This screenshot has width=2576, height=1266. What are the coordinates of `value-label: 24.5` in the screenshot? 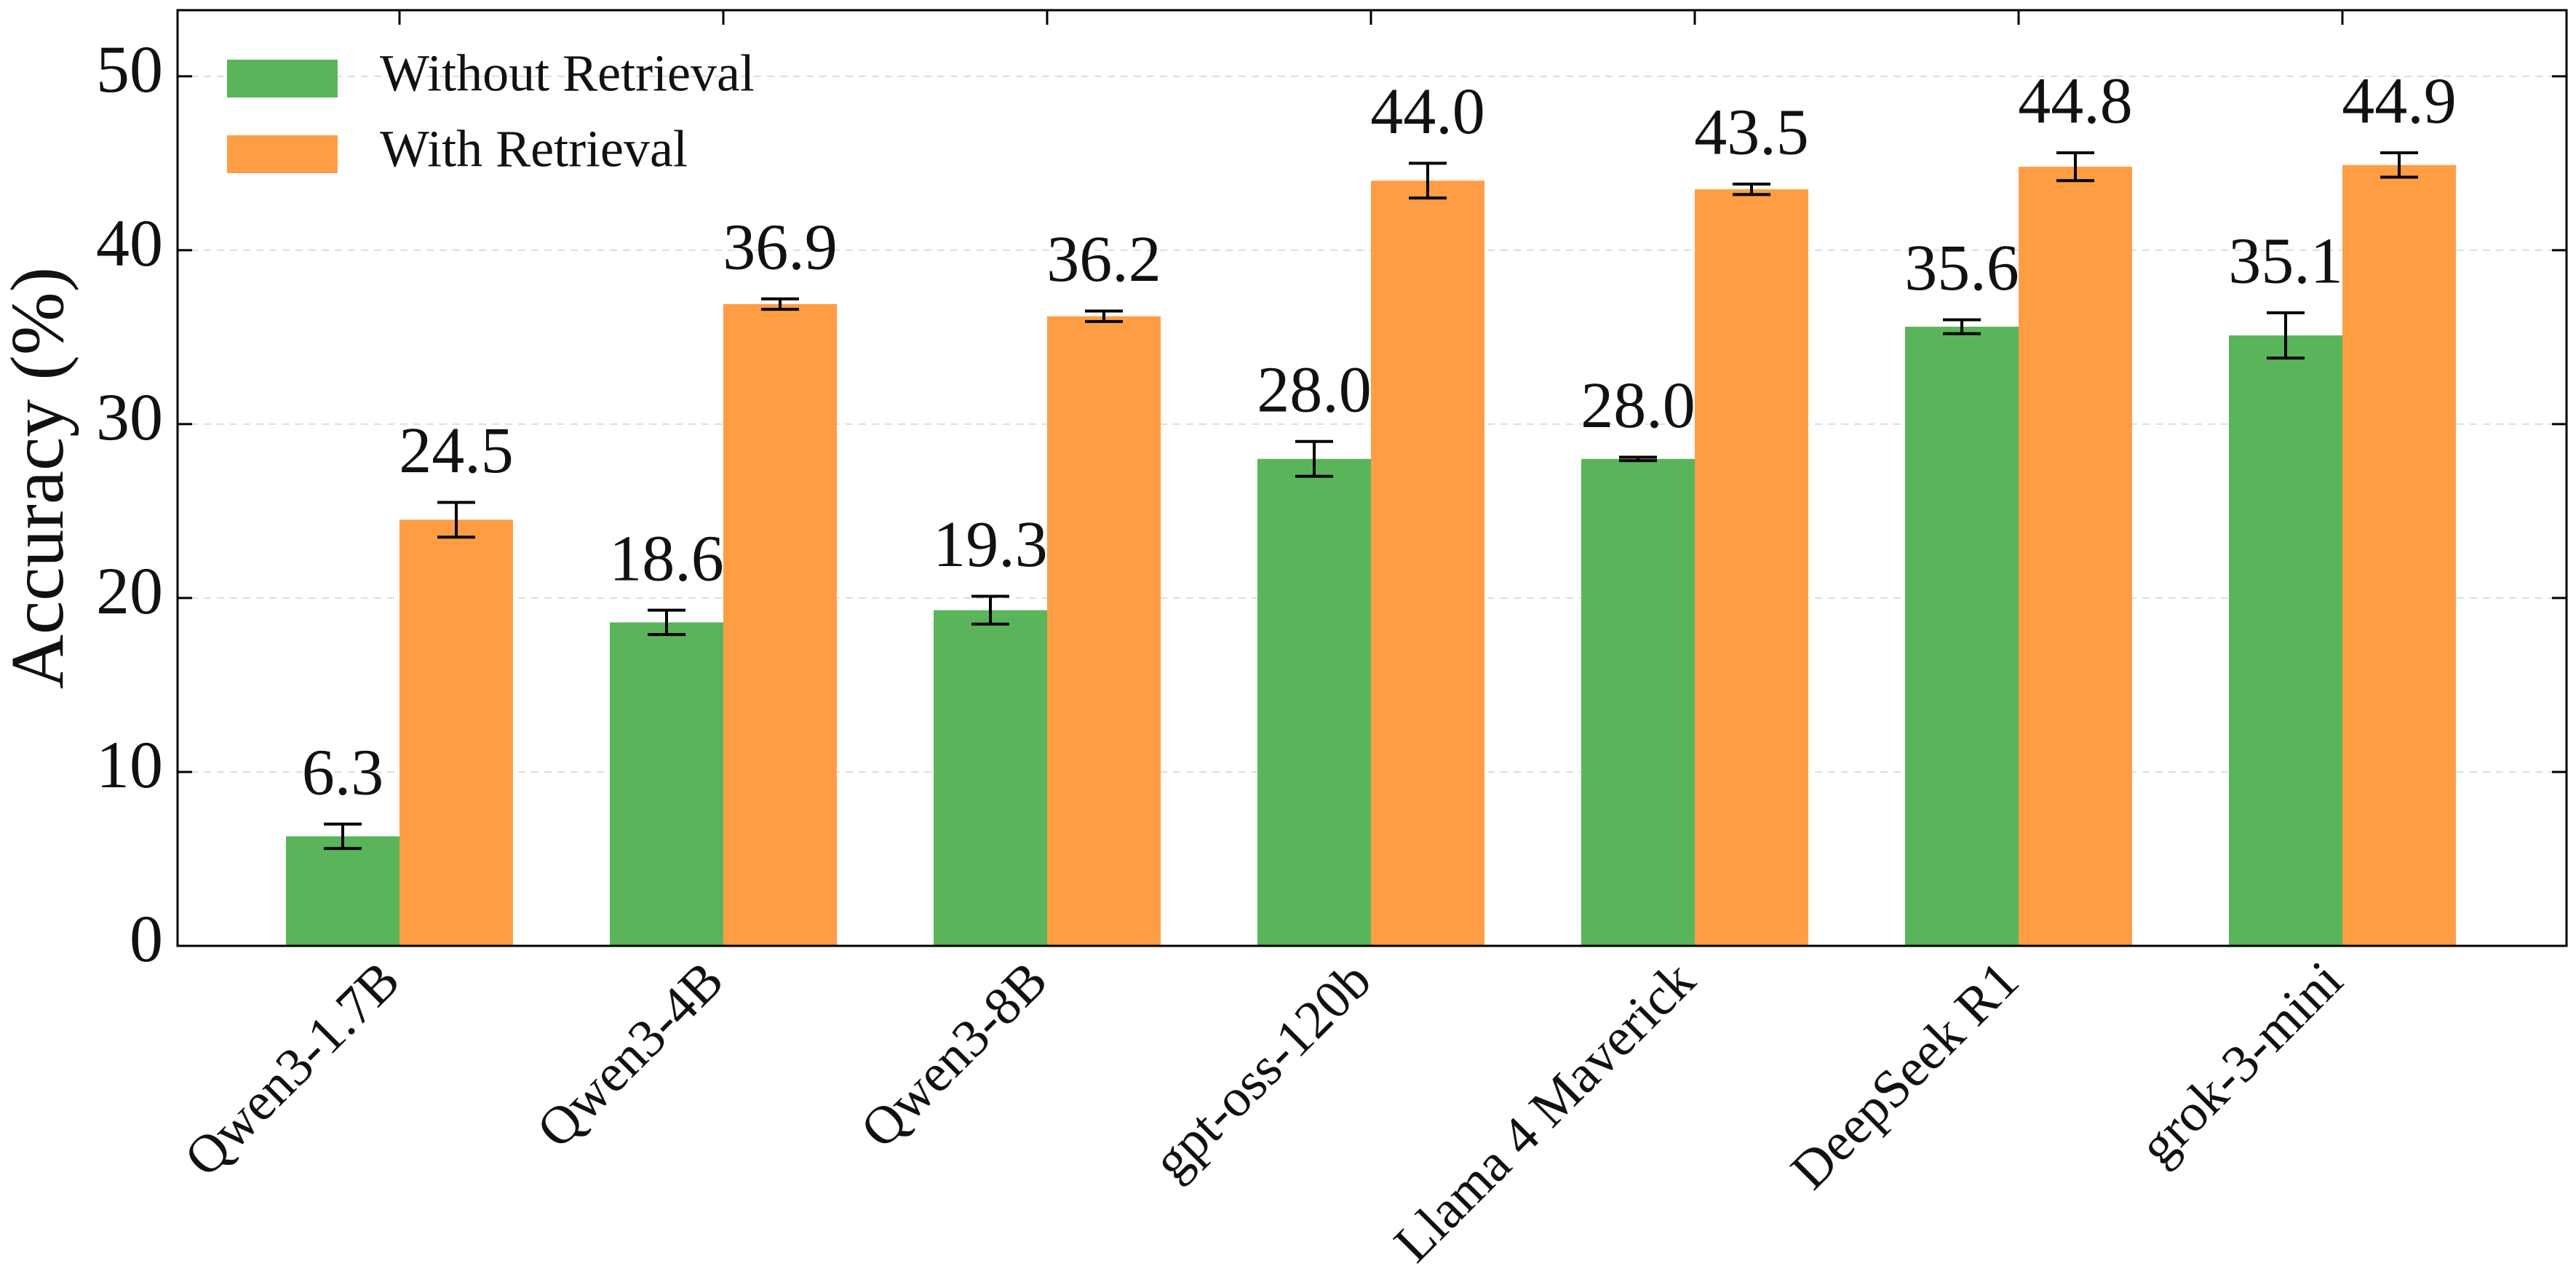 It's located at (456, 451).